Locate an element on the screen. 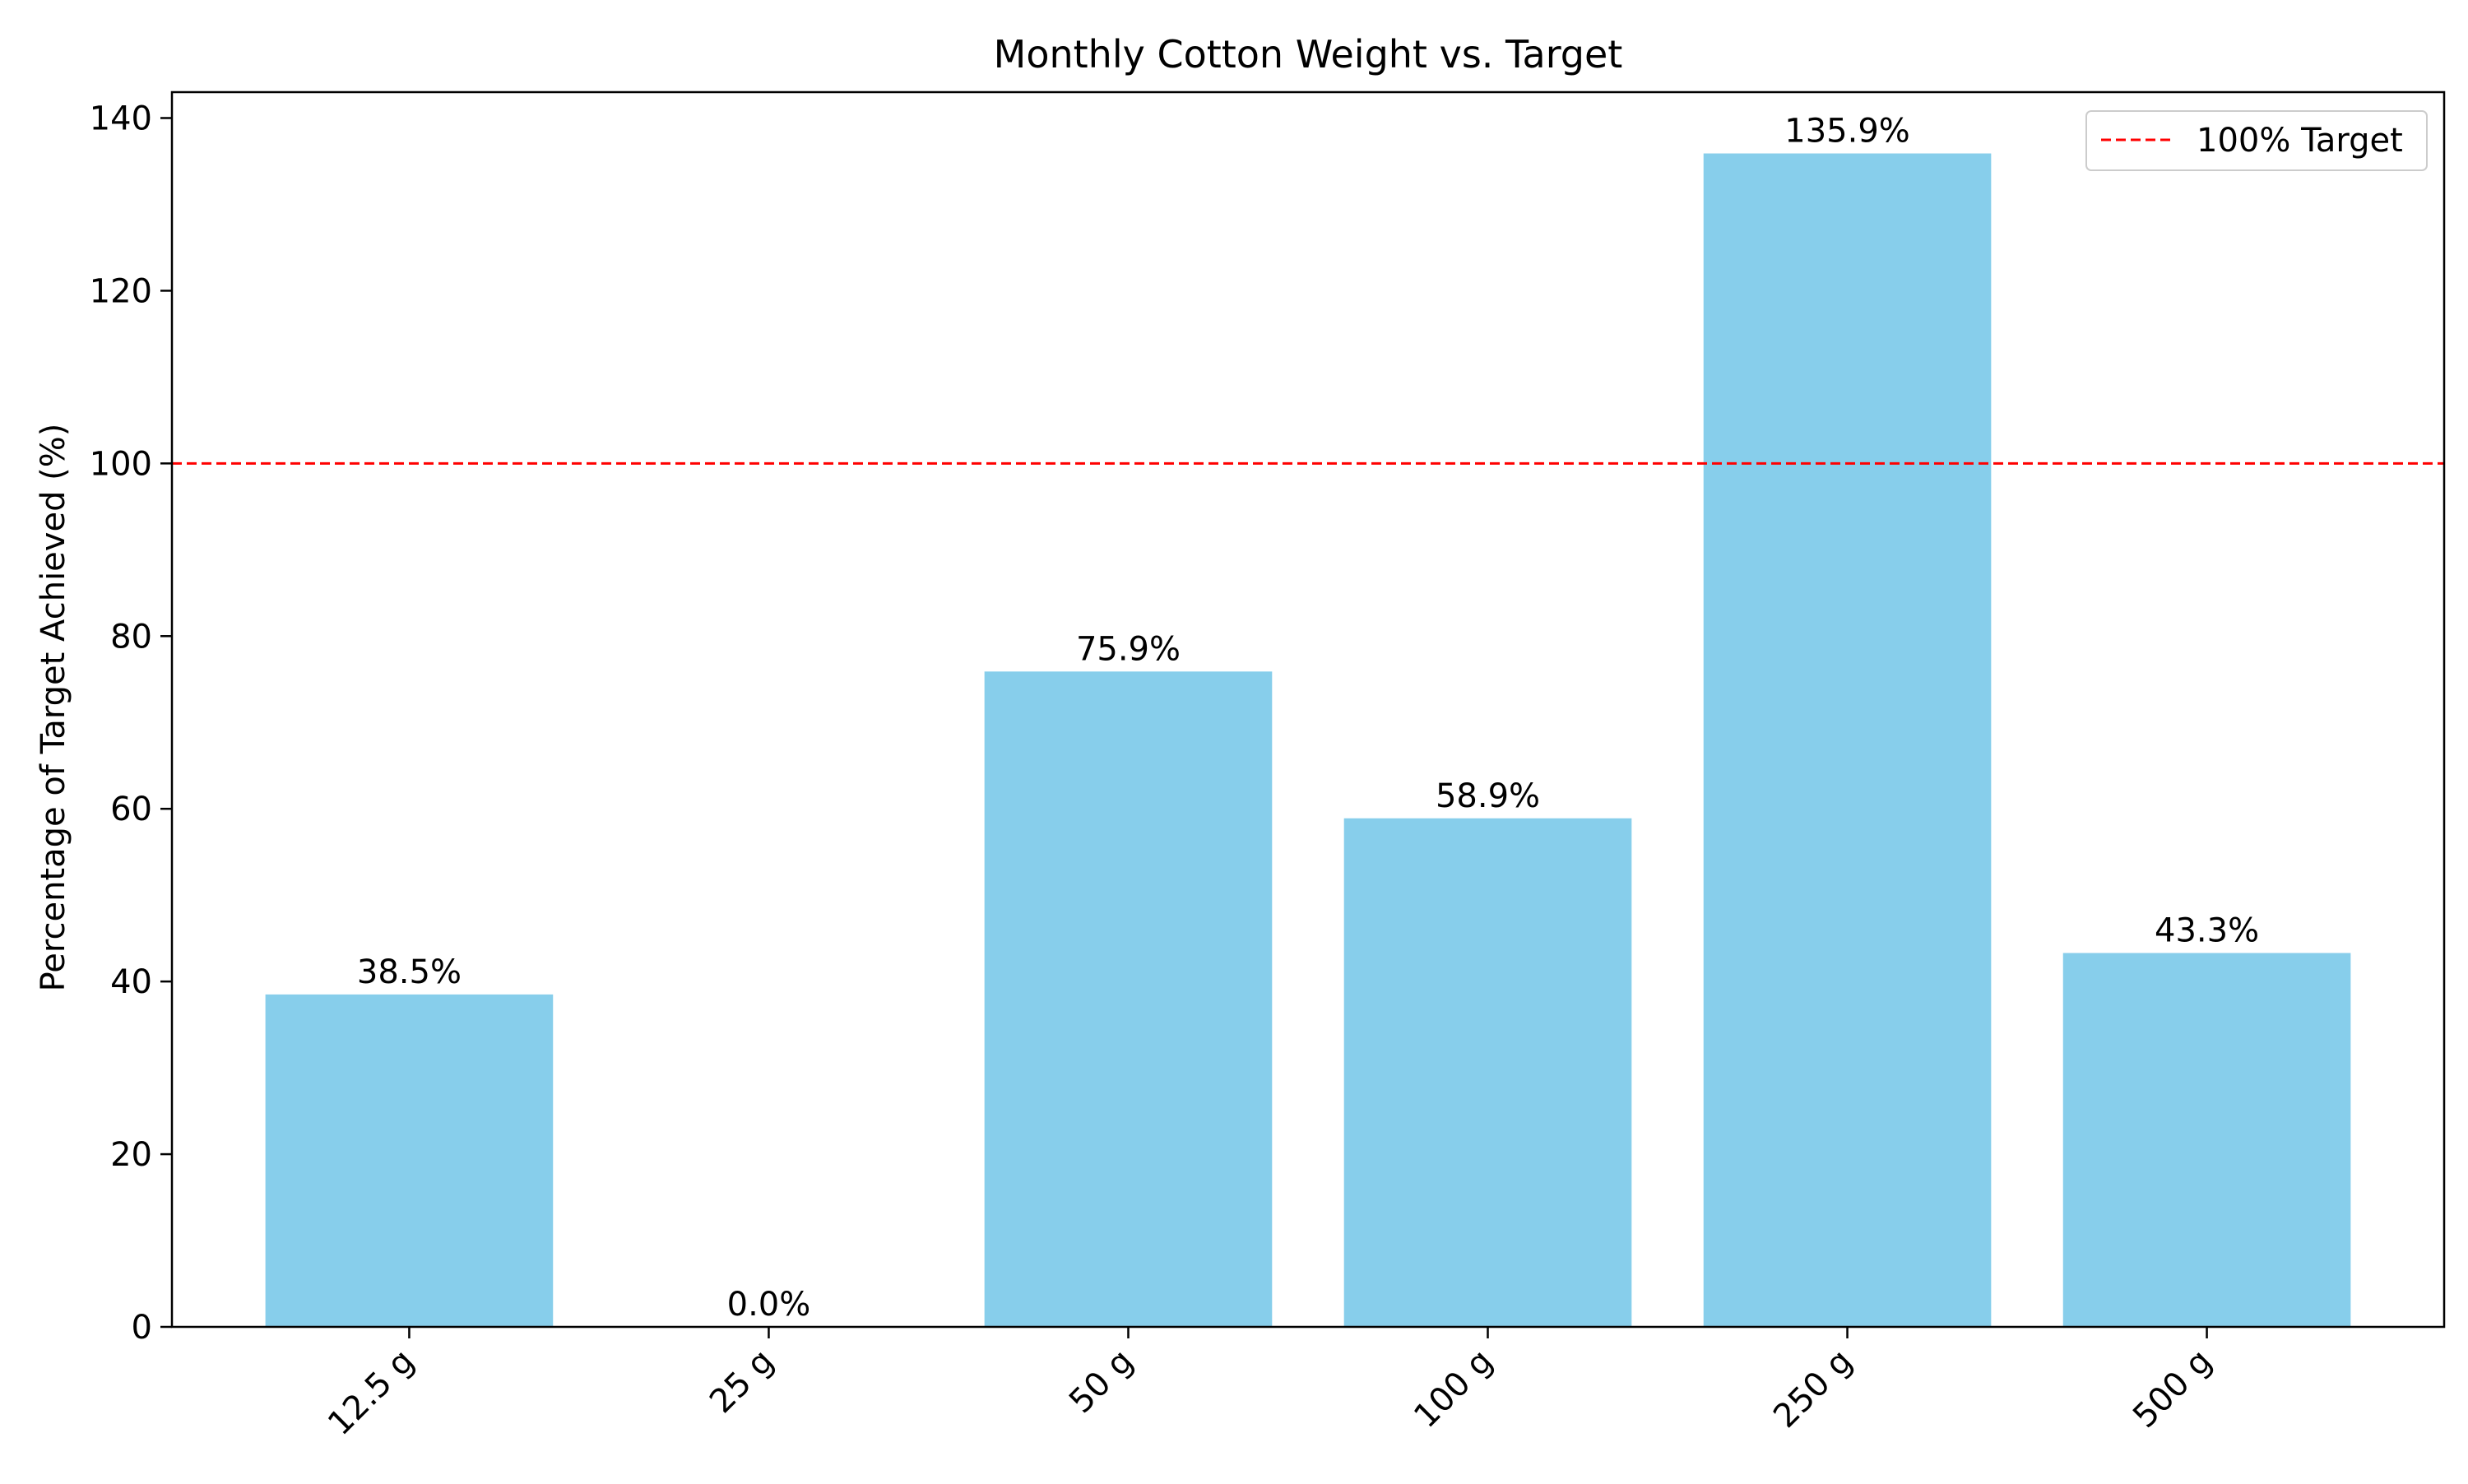  y-axis-label: Percentage of Target Achieved (%) is located at coordinates (53, 708).